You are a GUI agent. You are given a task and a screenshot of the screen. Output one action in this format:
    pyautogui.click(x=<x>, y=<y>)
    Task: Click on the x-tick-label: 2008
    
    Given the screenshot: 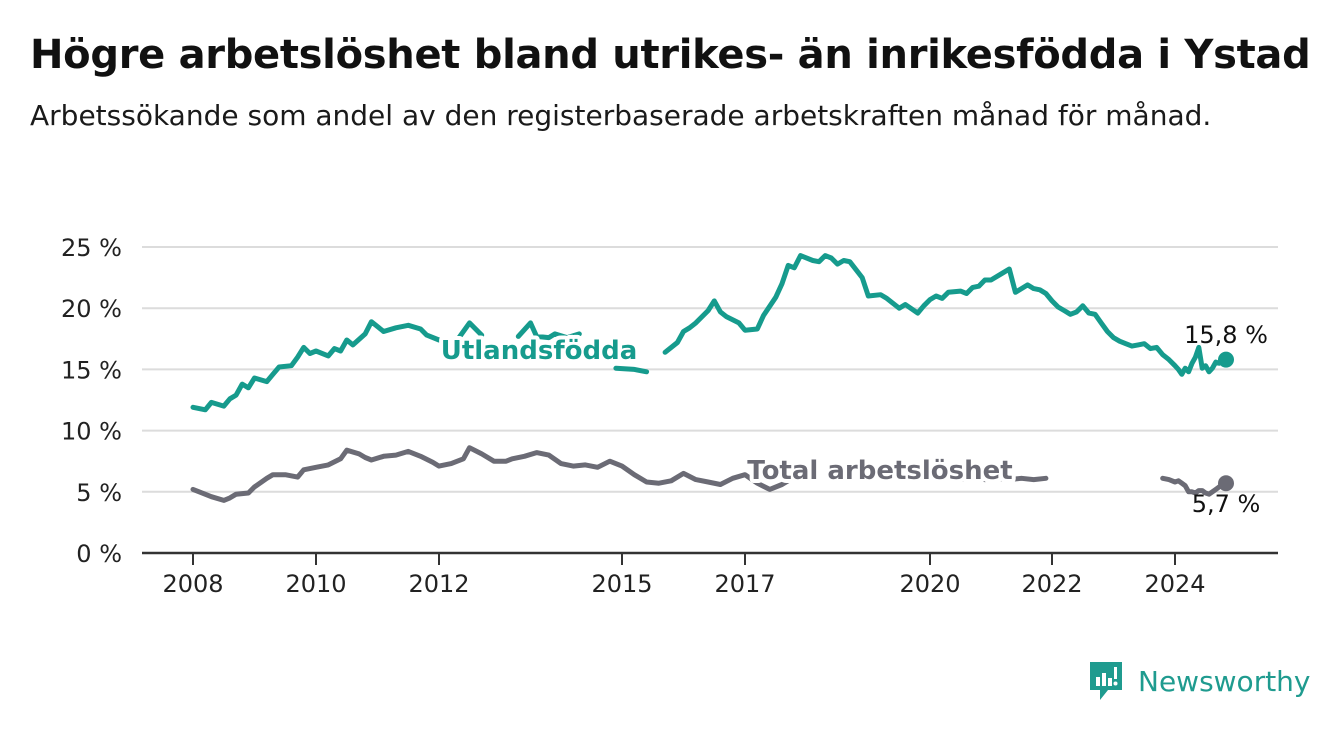 What is the action you would take?
    pyautogui.click(x=192, y=584)
    